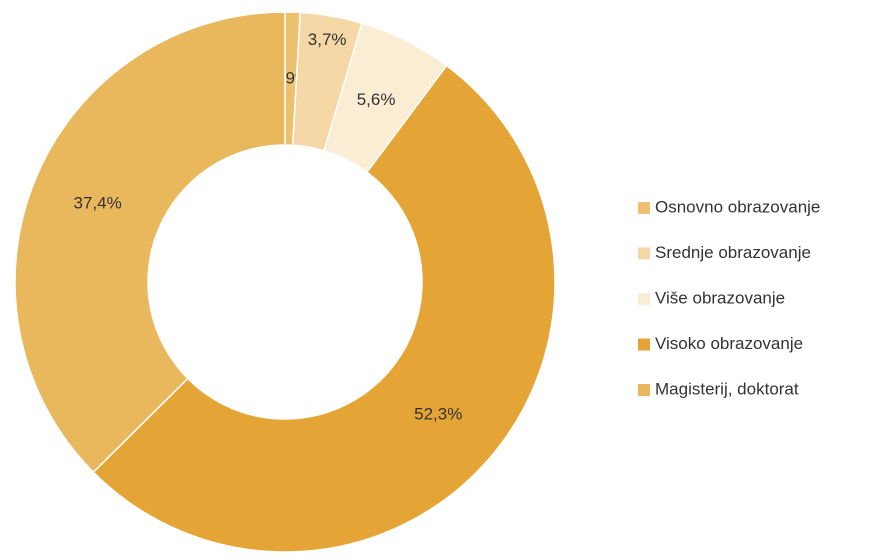  I want to click on legend-label: Više obrazovanje, so click(720, 297).